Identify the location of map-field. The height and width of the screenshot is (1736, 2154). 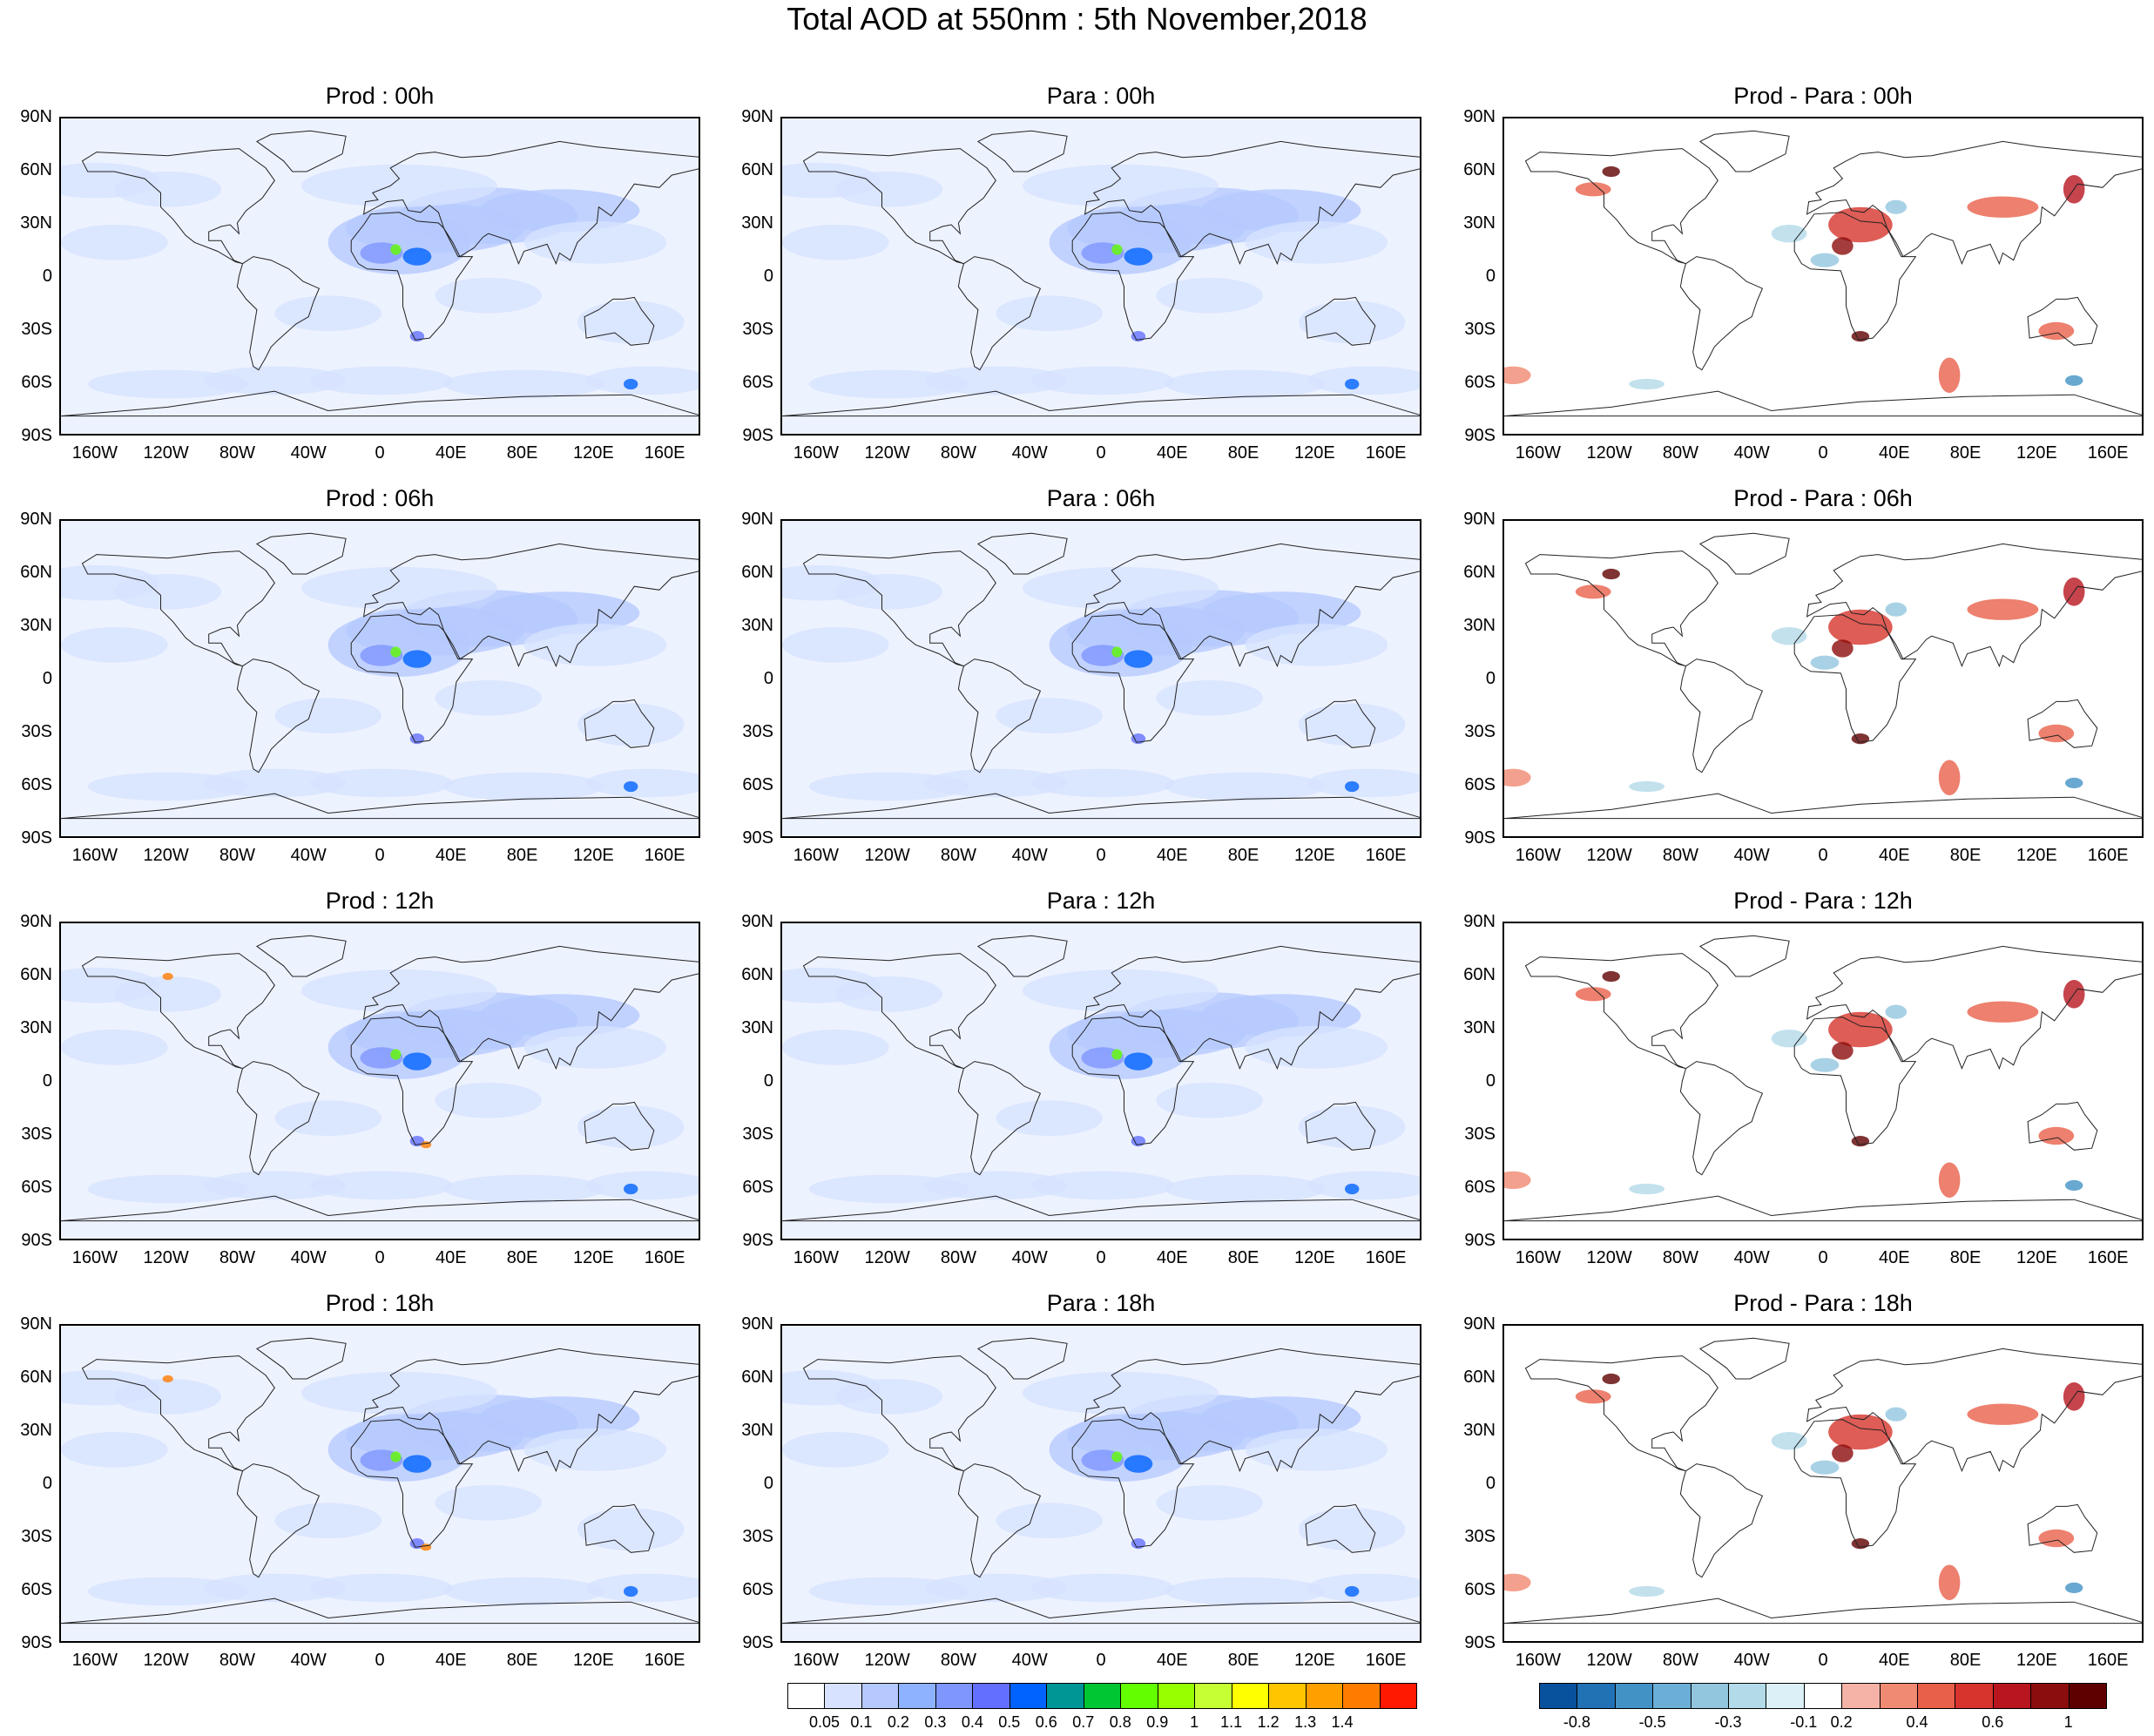
(380, 1081).